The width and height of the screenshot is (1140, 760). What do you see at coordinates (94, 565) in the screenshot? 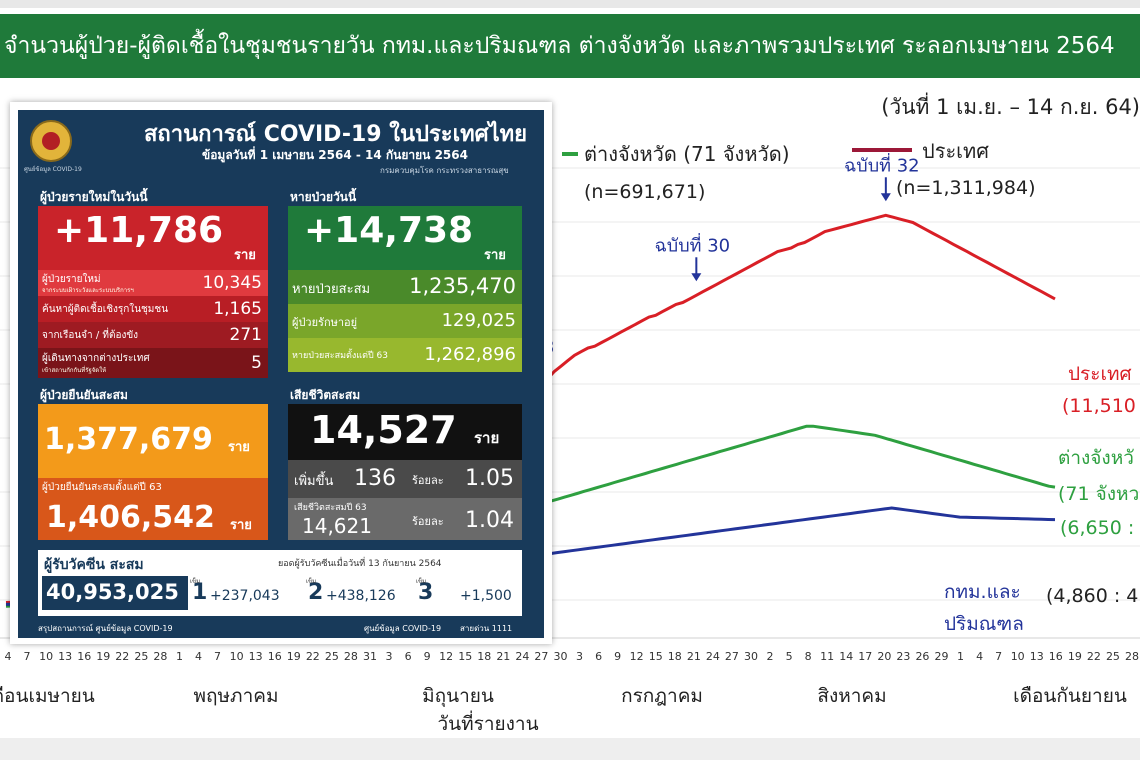
I see `vaccine-label: ผู้รับวัคซีน สะสม` at bounding box center [94, 565].